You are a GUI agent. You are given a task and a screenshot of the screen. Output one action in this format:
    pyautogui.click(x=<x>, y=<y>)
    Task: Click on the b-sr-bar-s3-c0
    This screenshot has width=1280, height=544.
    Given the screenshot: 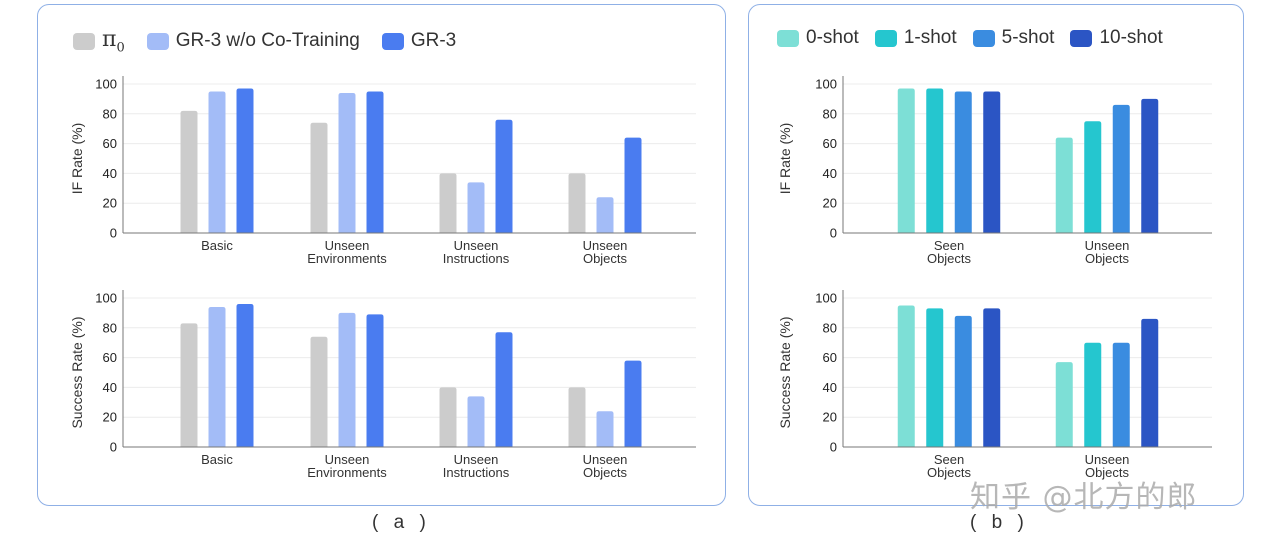 What is the action you would take?
    pyautogui.click(x=992, y=377)
    